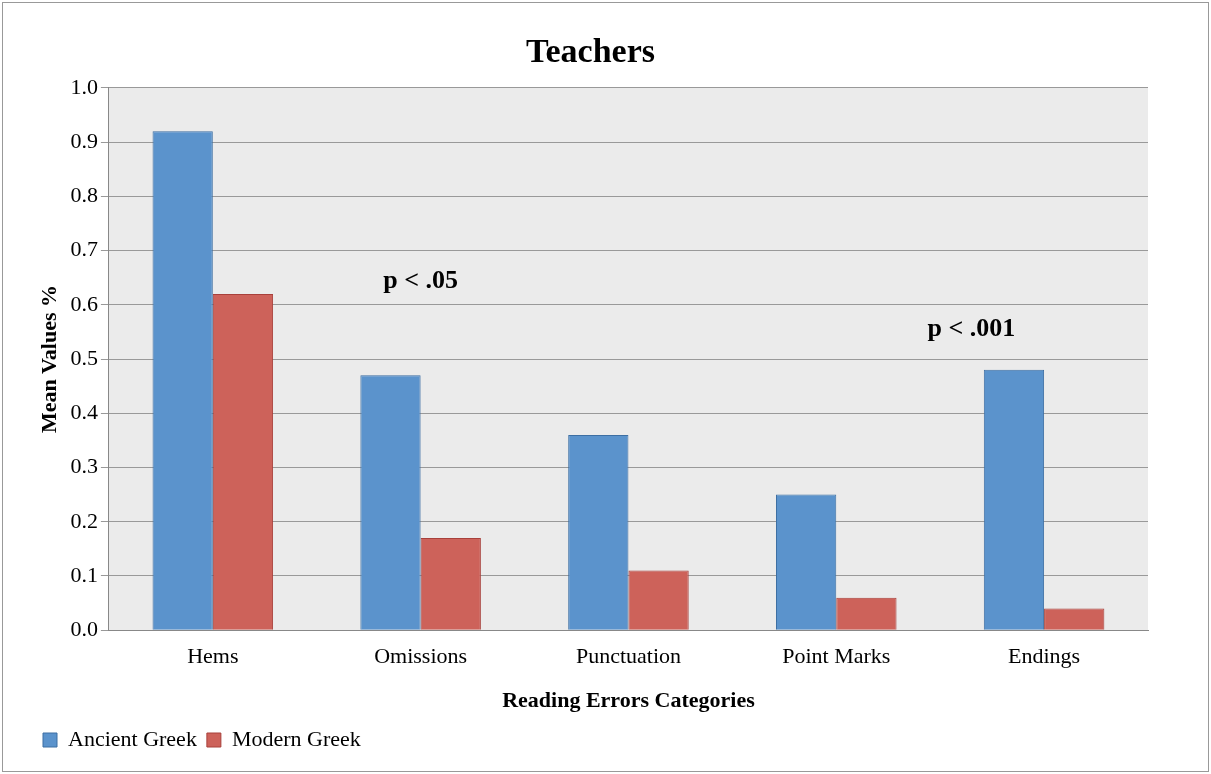 The image size is (1211, 774). What do you see at coordinates (84, 249) in the screenshot?
I see `y-tick-label: 0.7` at bounding box center [84, 249].